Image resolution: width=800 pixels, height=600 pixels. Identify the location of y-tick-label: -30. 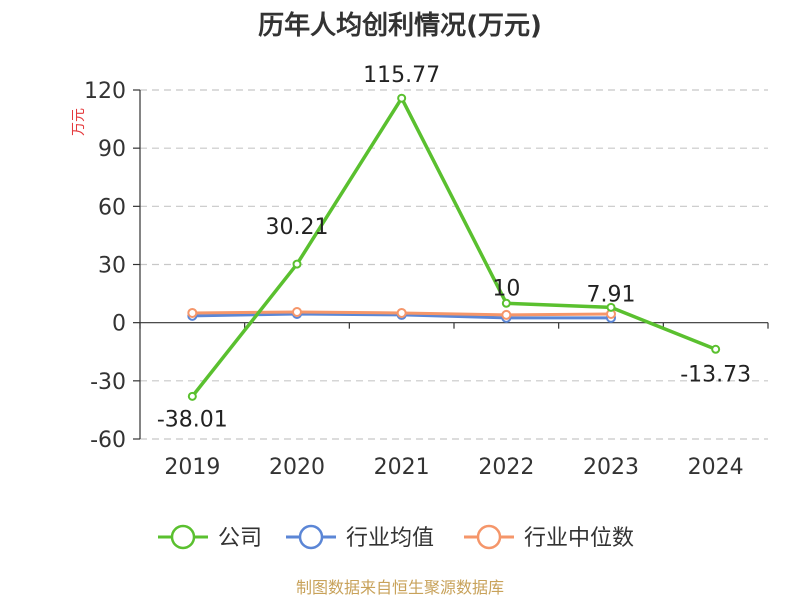
(108, 382).